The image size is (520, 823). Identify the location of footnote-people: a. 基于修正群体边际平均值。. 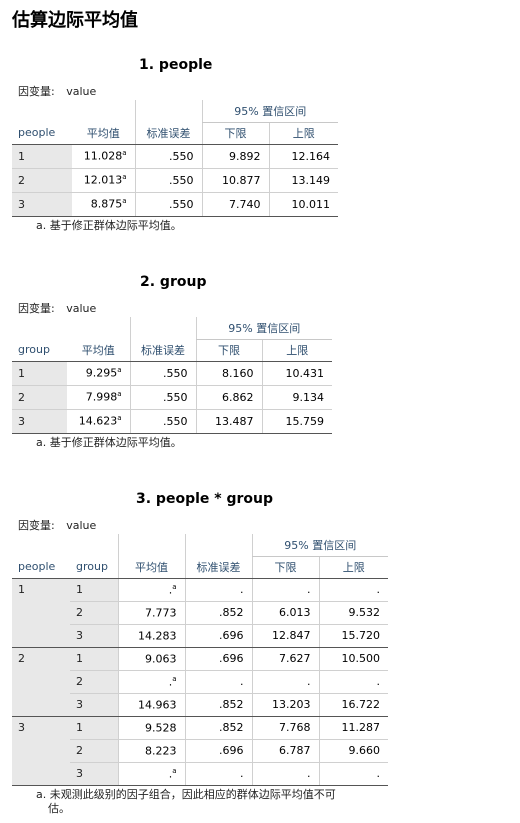
(109, 225).